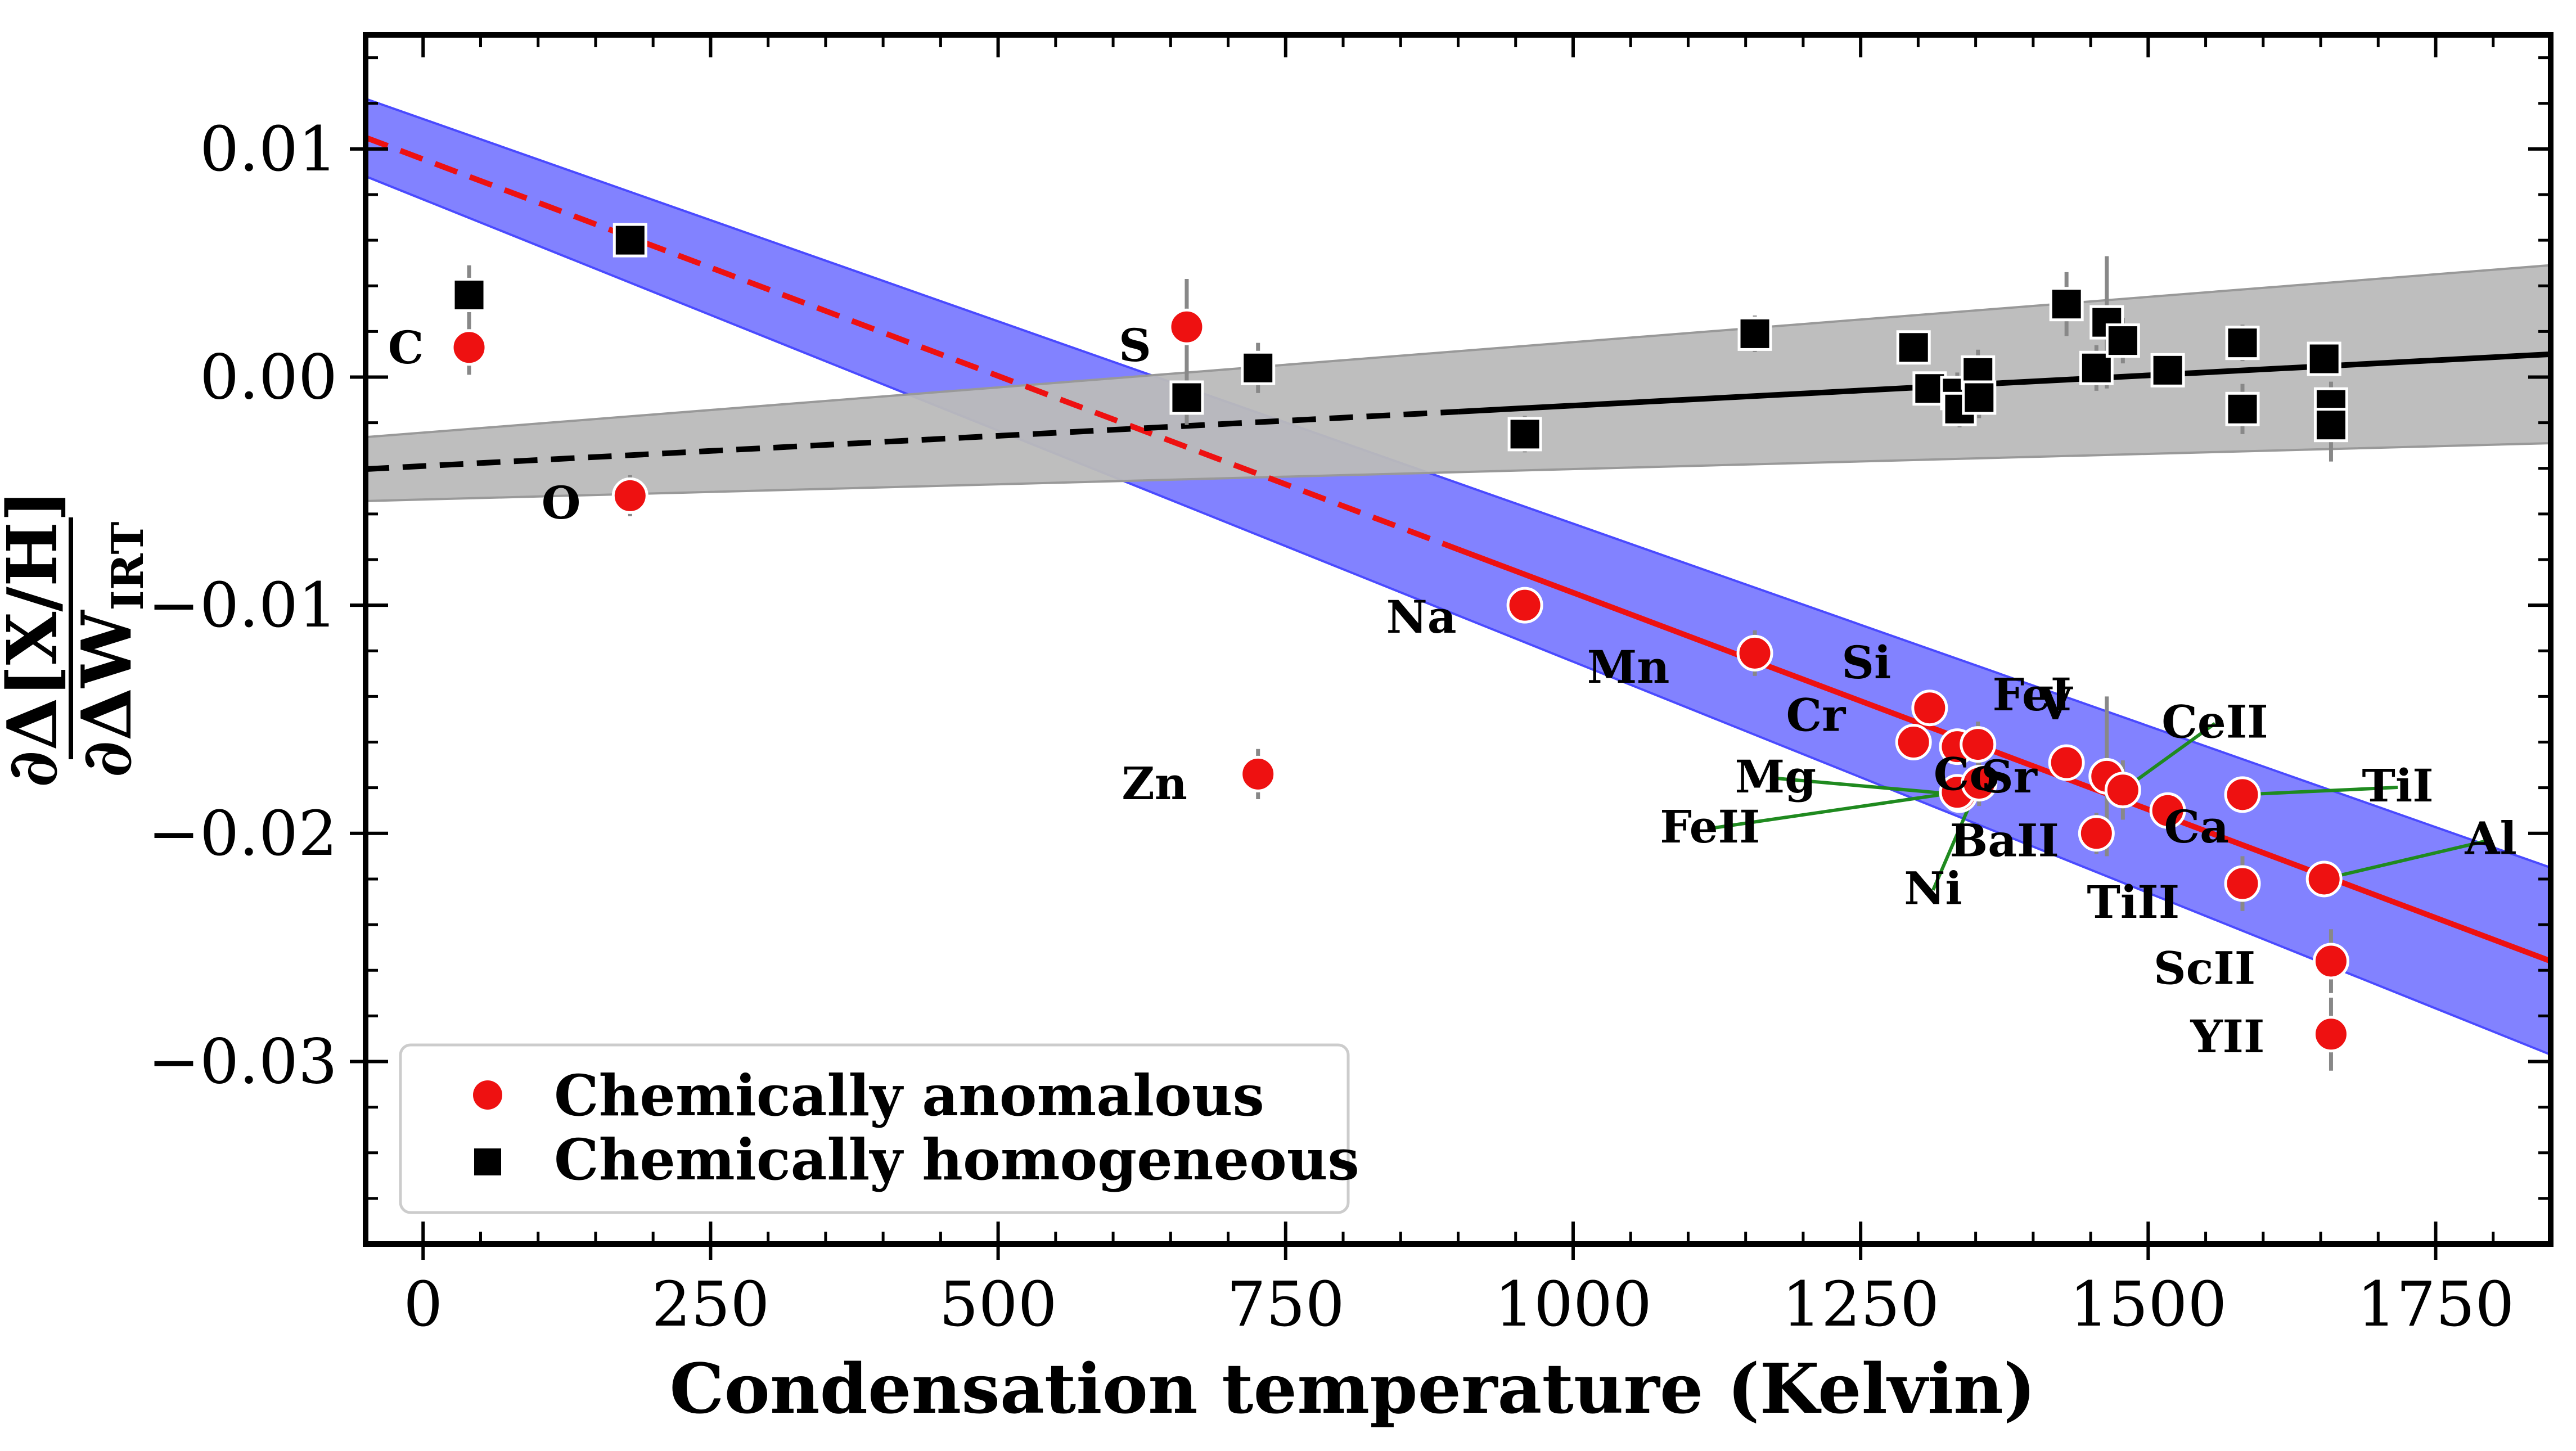 This screenshot has width=2576, height=1451. Describe the element at coordinates (1866, 663) in the screenshot. I see `point-label-si: Si` at that location.